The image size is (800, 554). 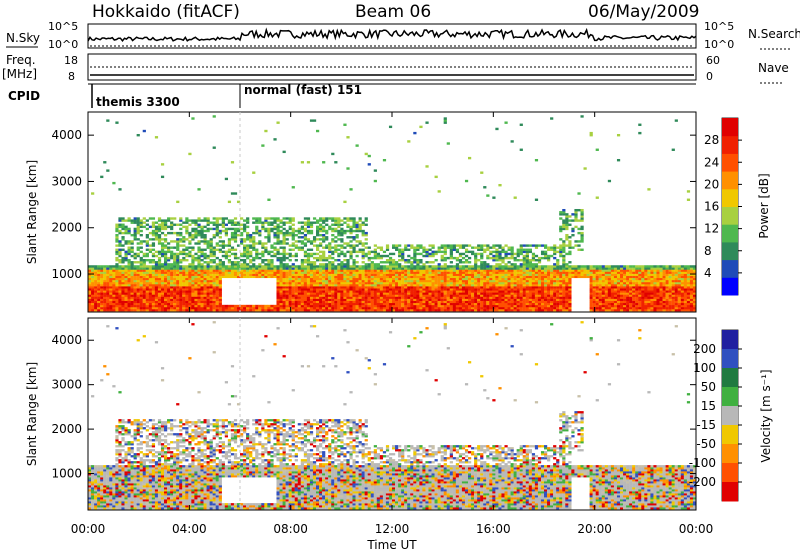 I want to click on freq-label-line2: [MHz], so click(x=19, y=74).